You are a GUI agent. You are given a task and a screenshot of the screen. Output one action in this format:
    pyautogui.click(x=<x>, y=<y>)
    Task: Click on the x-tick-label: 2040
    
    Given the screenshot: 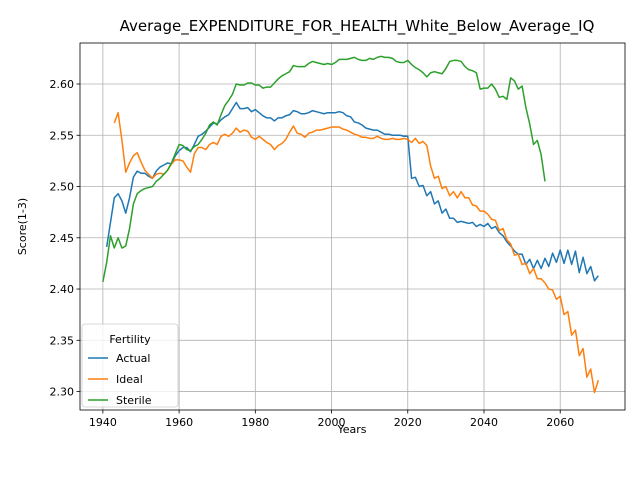 What is the action you would take?
    pyautogui.click(x=484, y=422)
    